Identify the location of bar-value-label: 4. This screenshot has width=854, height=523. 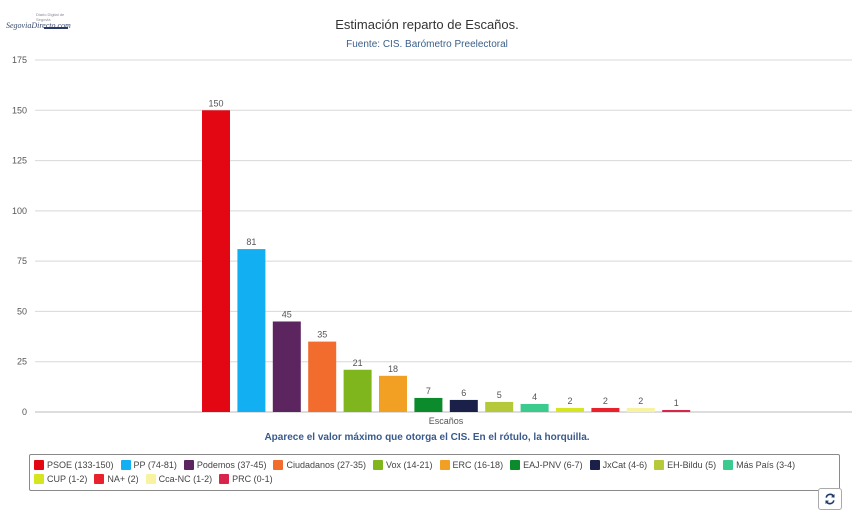
(534, 397).